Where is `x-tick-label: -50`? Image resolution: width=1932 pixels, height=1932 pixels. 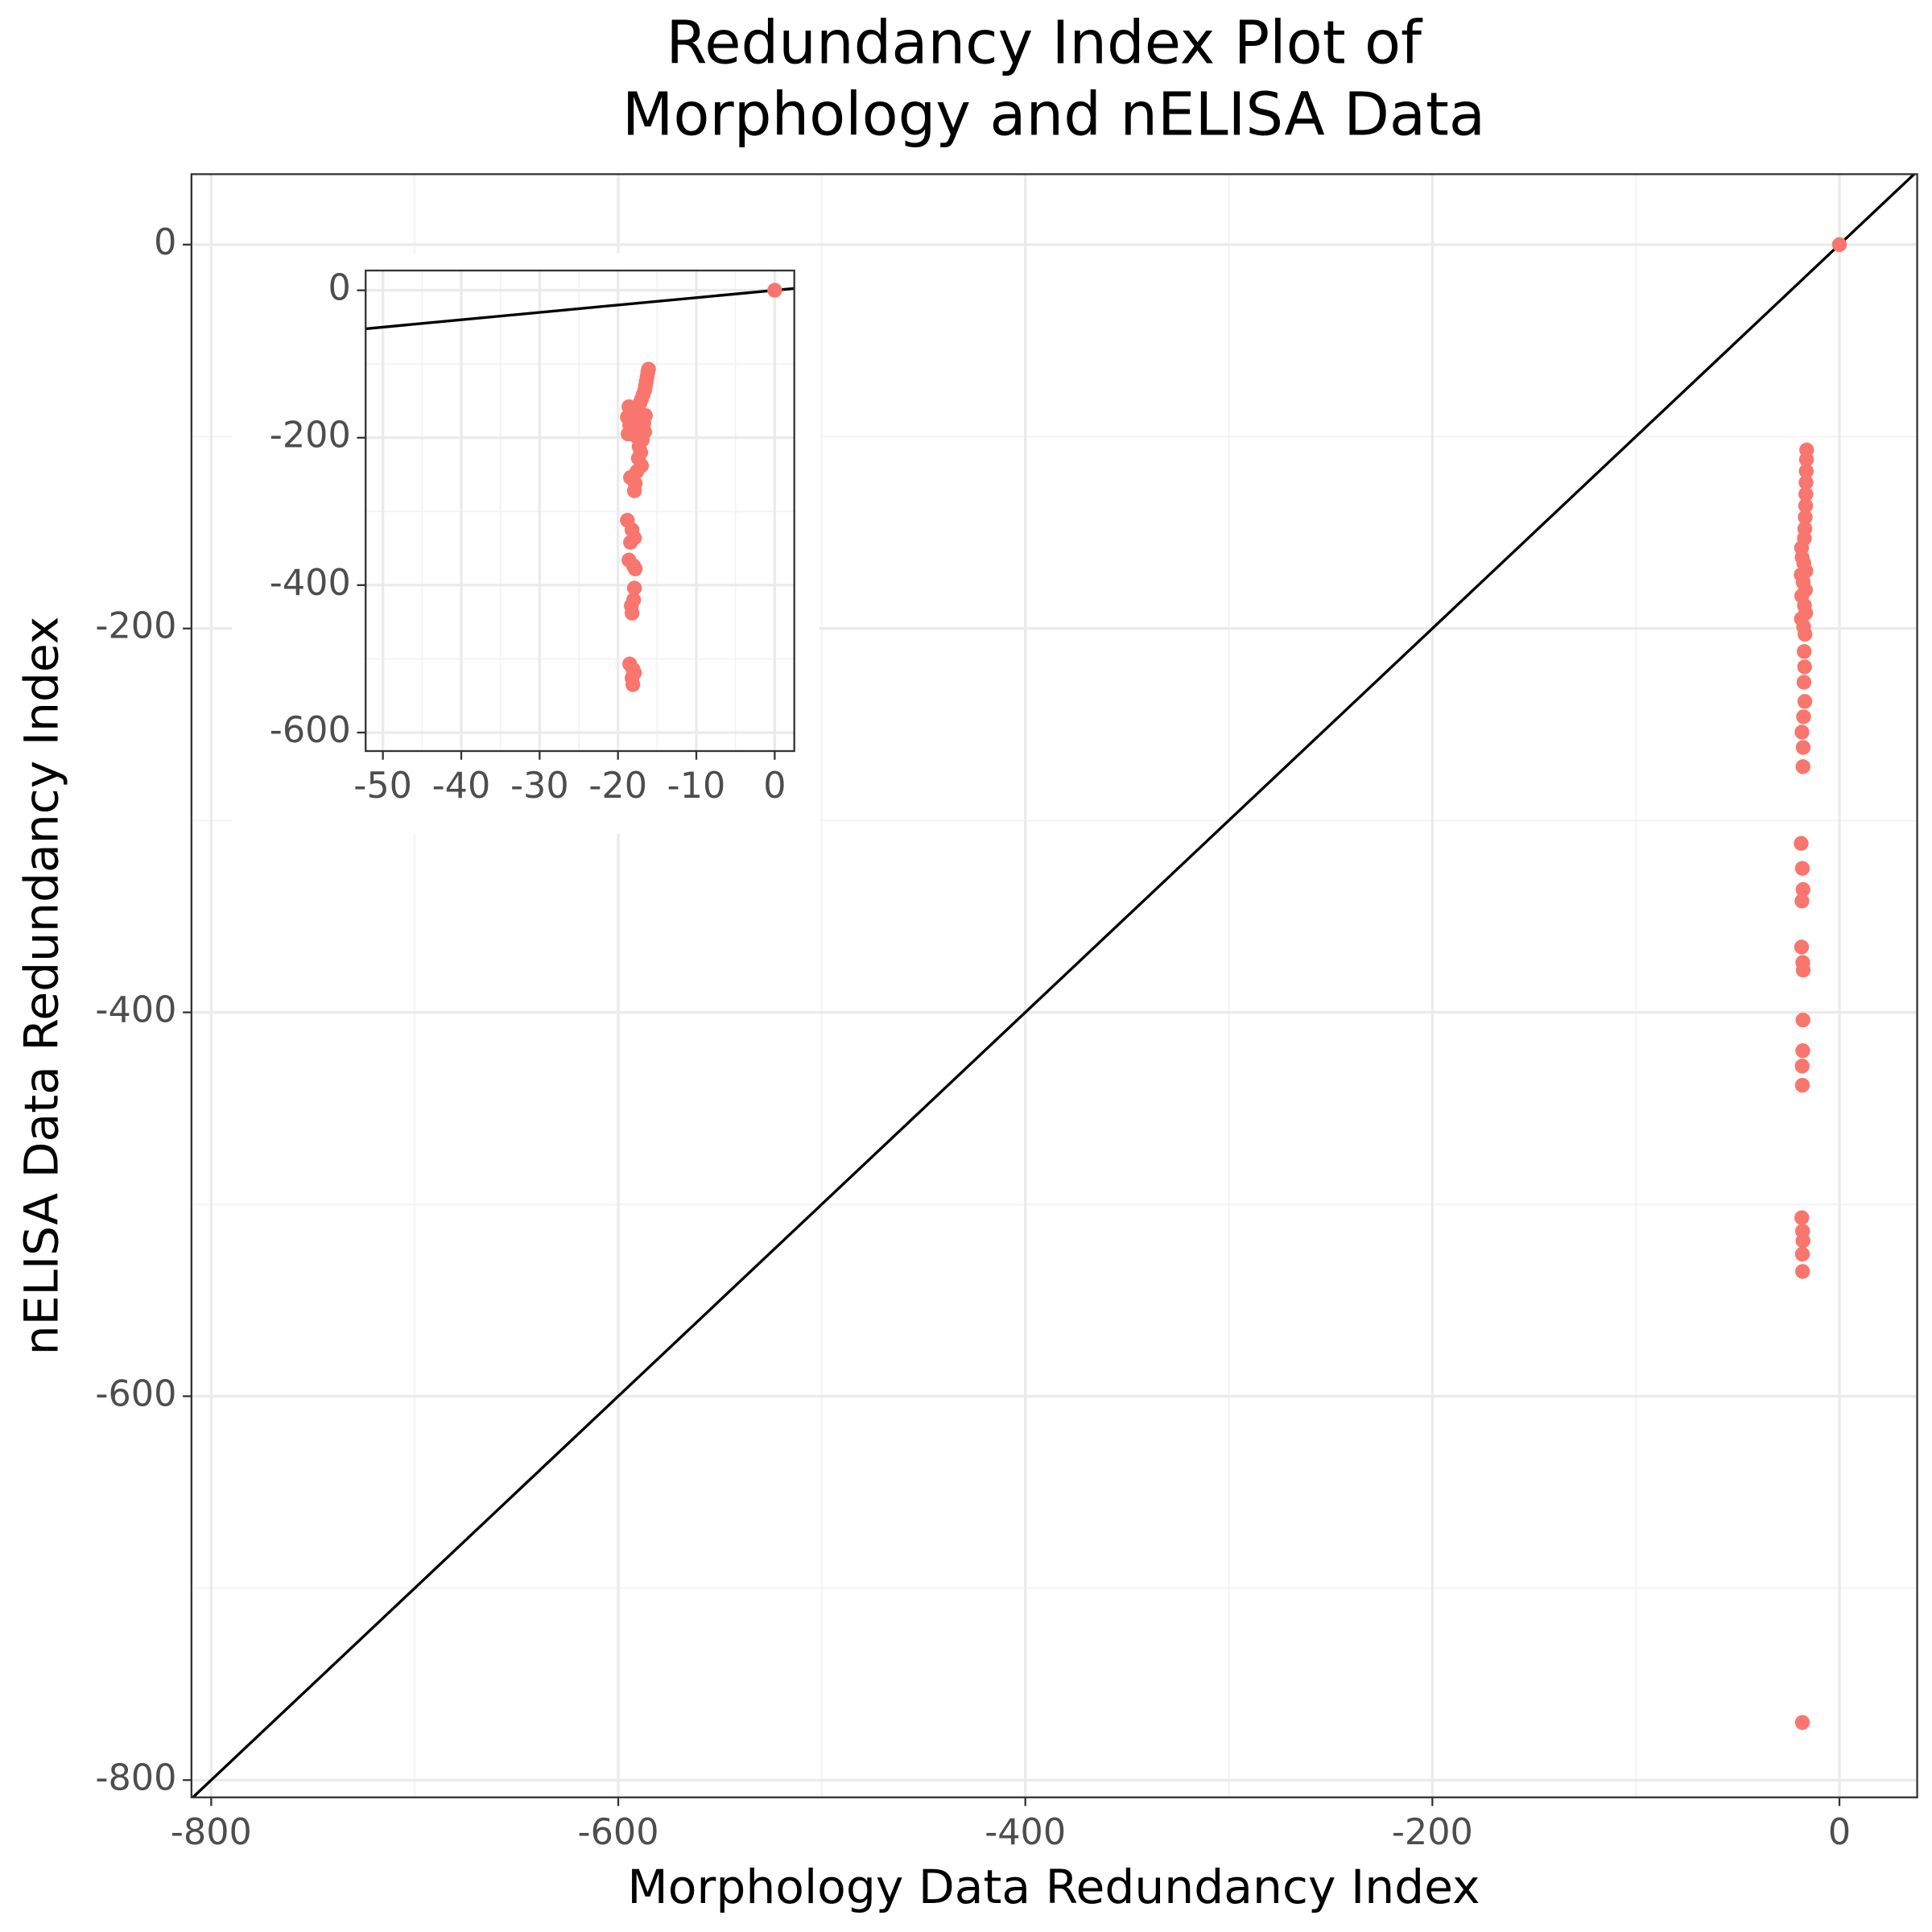
x-tick-label: -50 is located at coordinates (382, 786).